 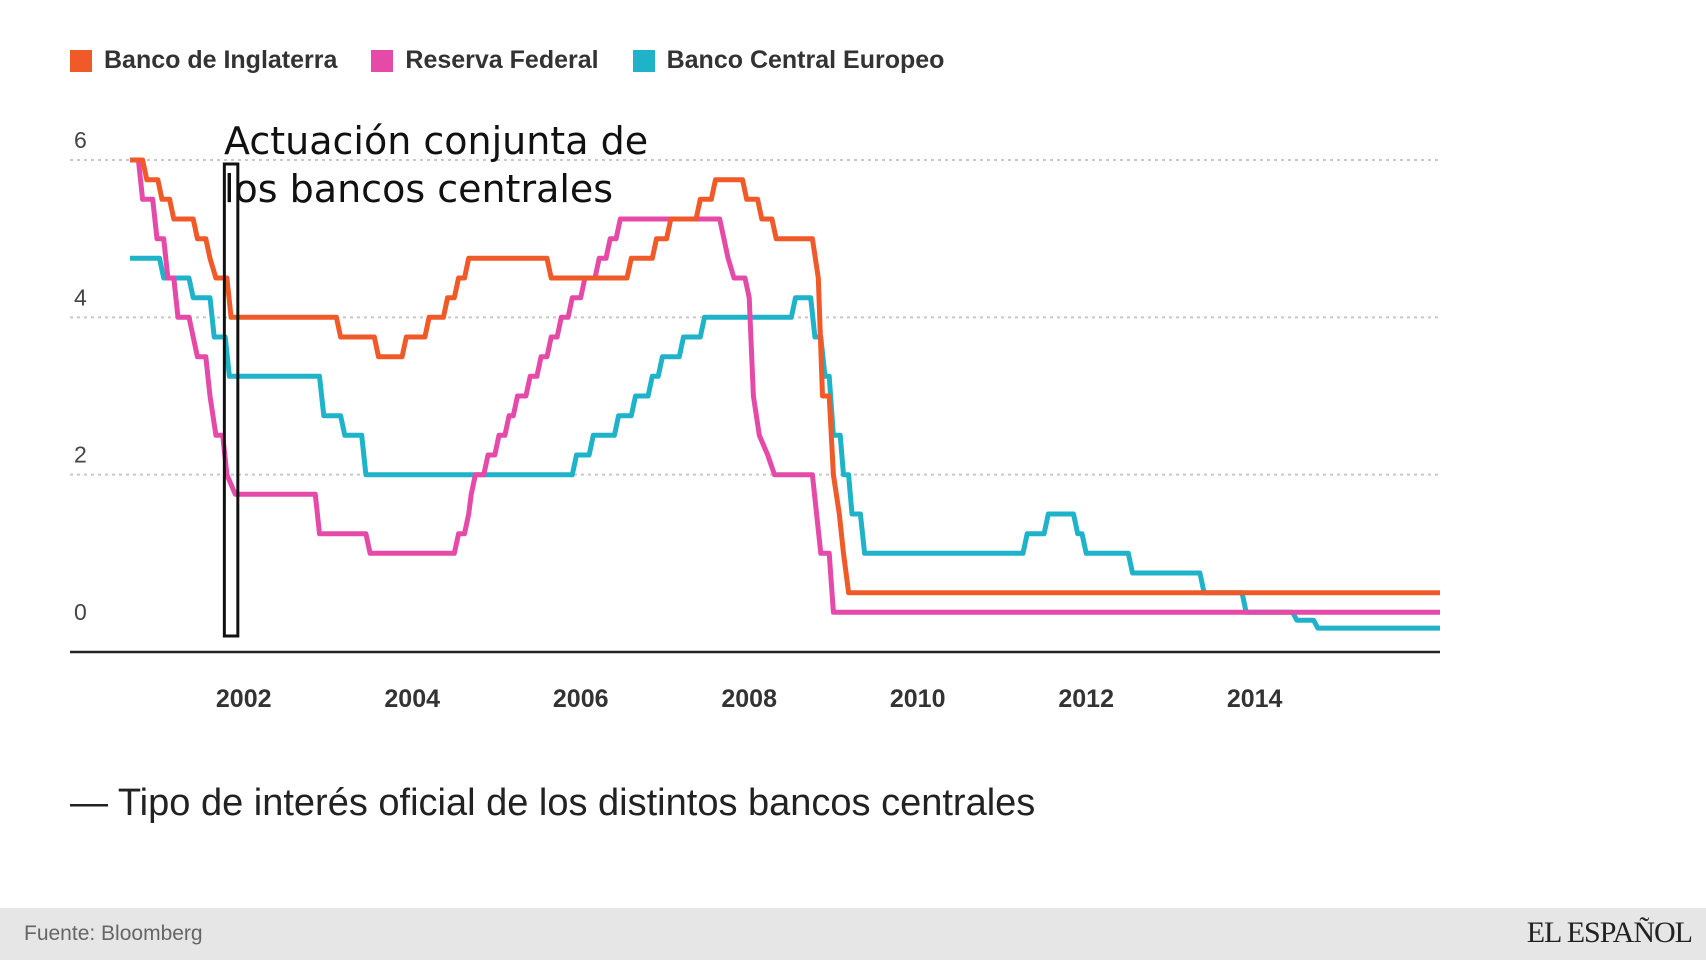 I want to click on legend-item-banco-central-europeo: Banco Central Europeo, so click(x=788, y=60).